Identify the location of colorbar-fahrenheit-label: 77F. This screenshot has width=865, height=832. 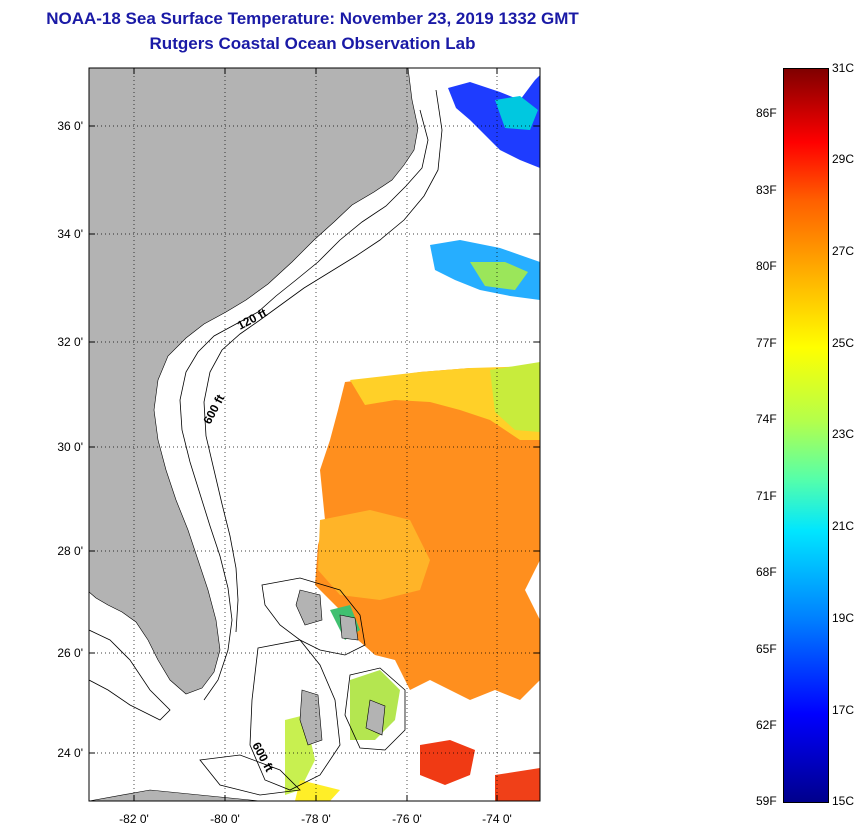
(766, 343).